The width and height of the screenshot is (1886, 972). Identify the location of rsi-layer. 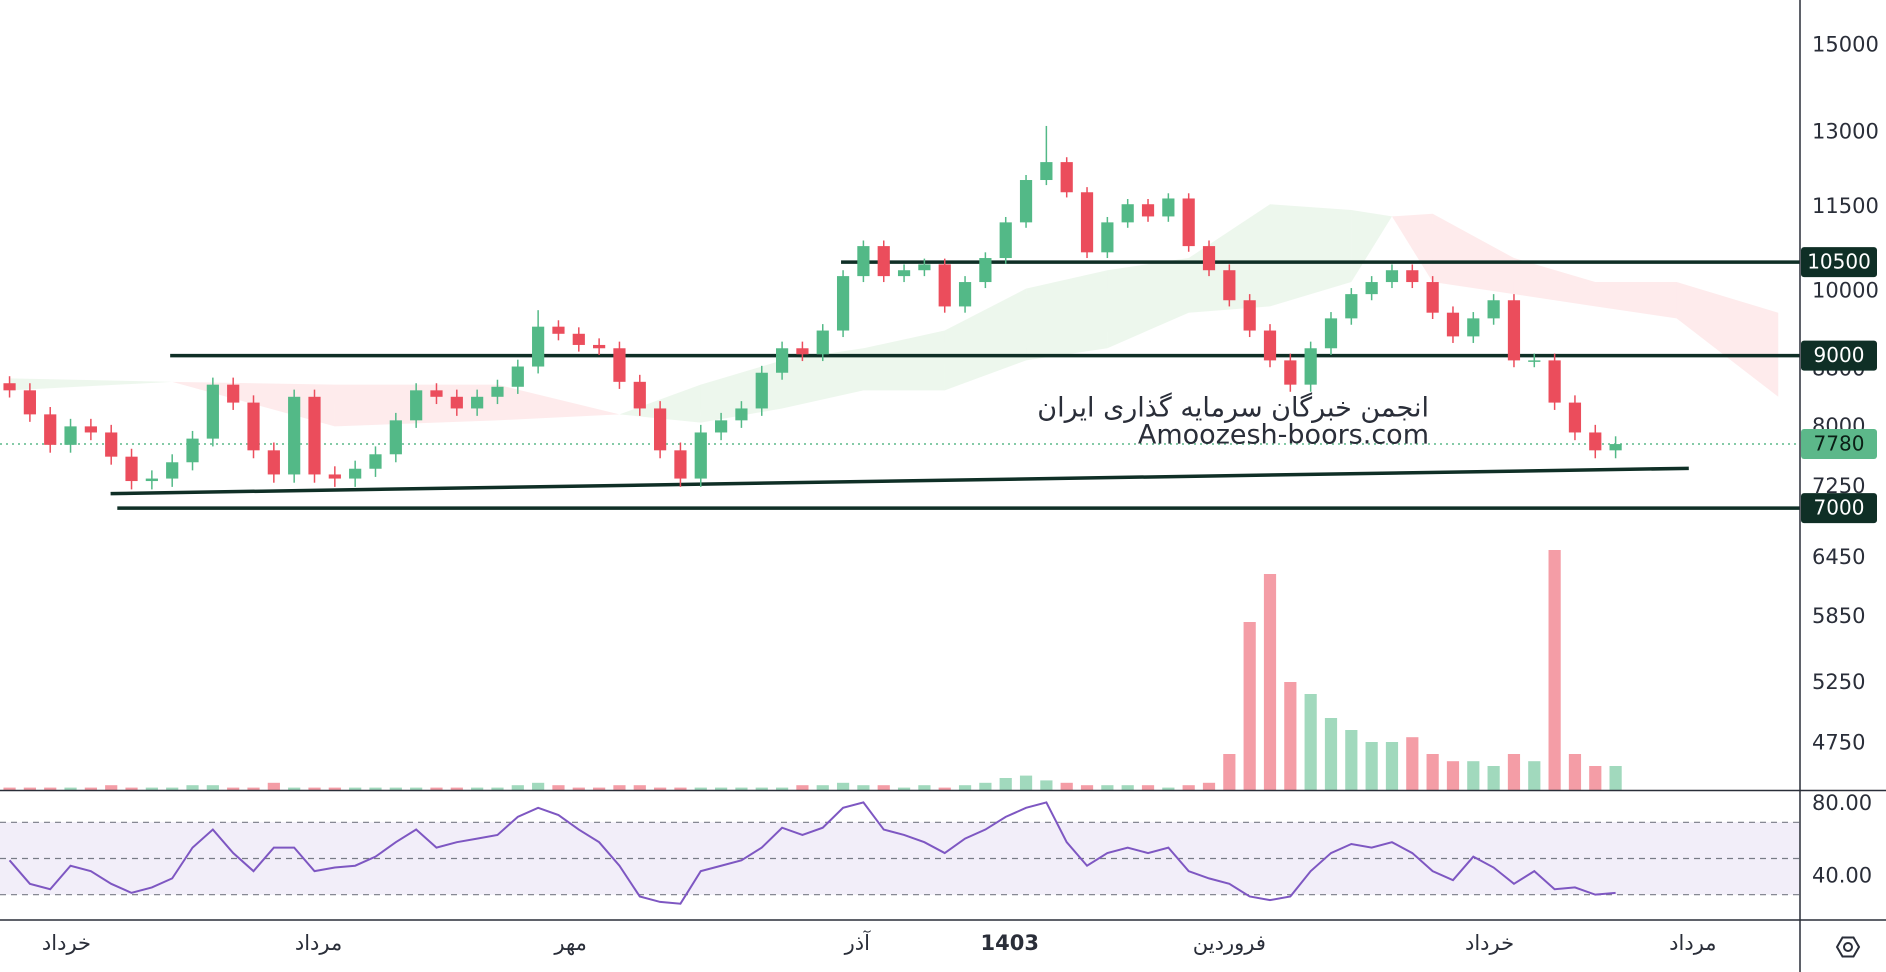
(900, 853).